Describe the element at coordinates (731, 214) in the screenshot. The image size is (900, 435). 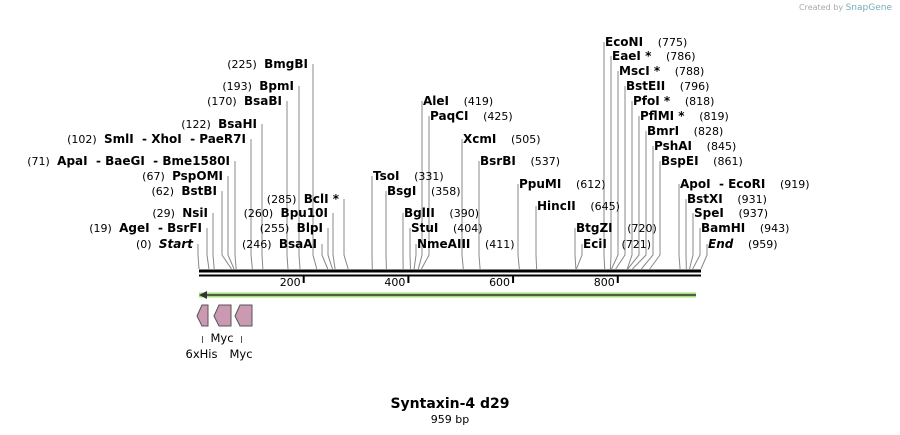
I see `enzyme-label: SpeI (937)` at that location.